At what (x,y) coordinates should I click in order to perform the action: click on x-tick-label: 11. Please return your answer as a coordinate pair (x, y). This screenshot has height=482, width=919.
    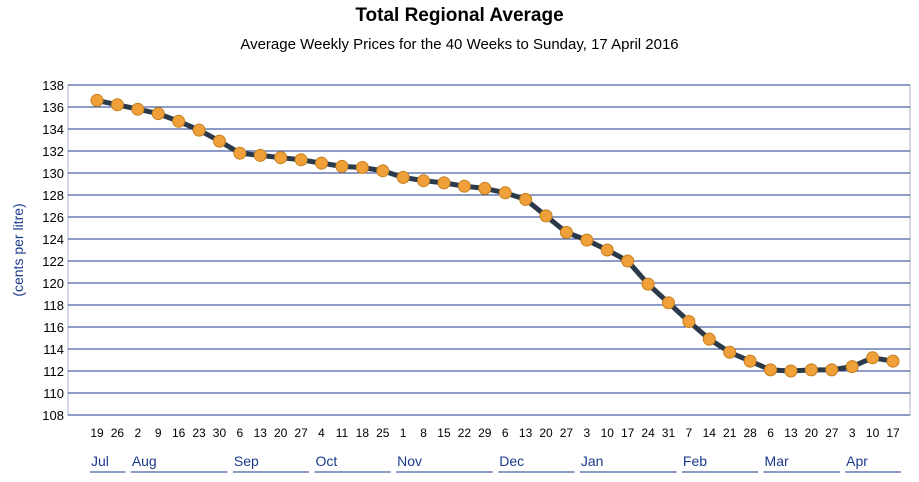
    Looking at the image, I should click on (342, 433).